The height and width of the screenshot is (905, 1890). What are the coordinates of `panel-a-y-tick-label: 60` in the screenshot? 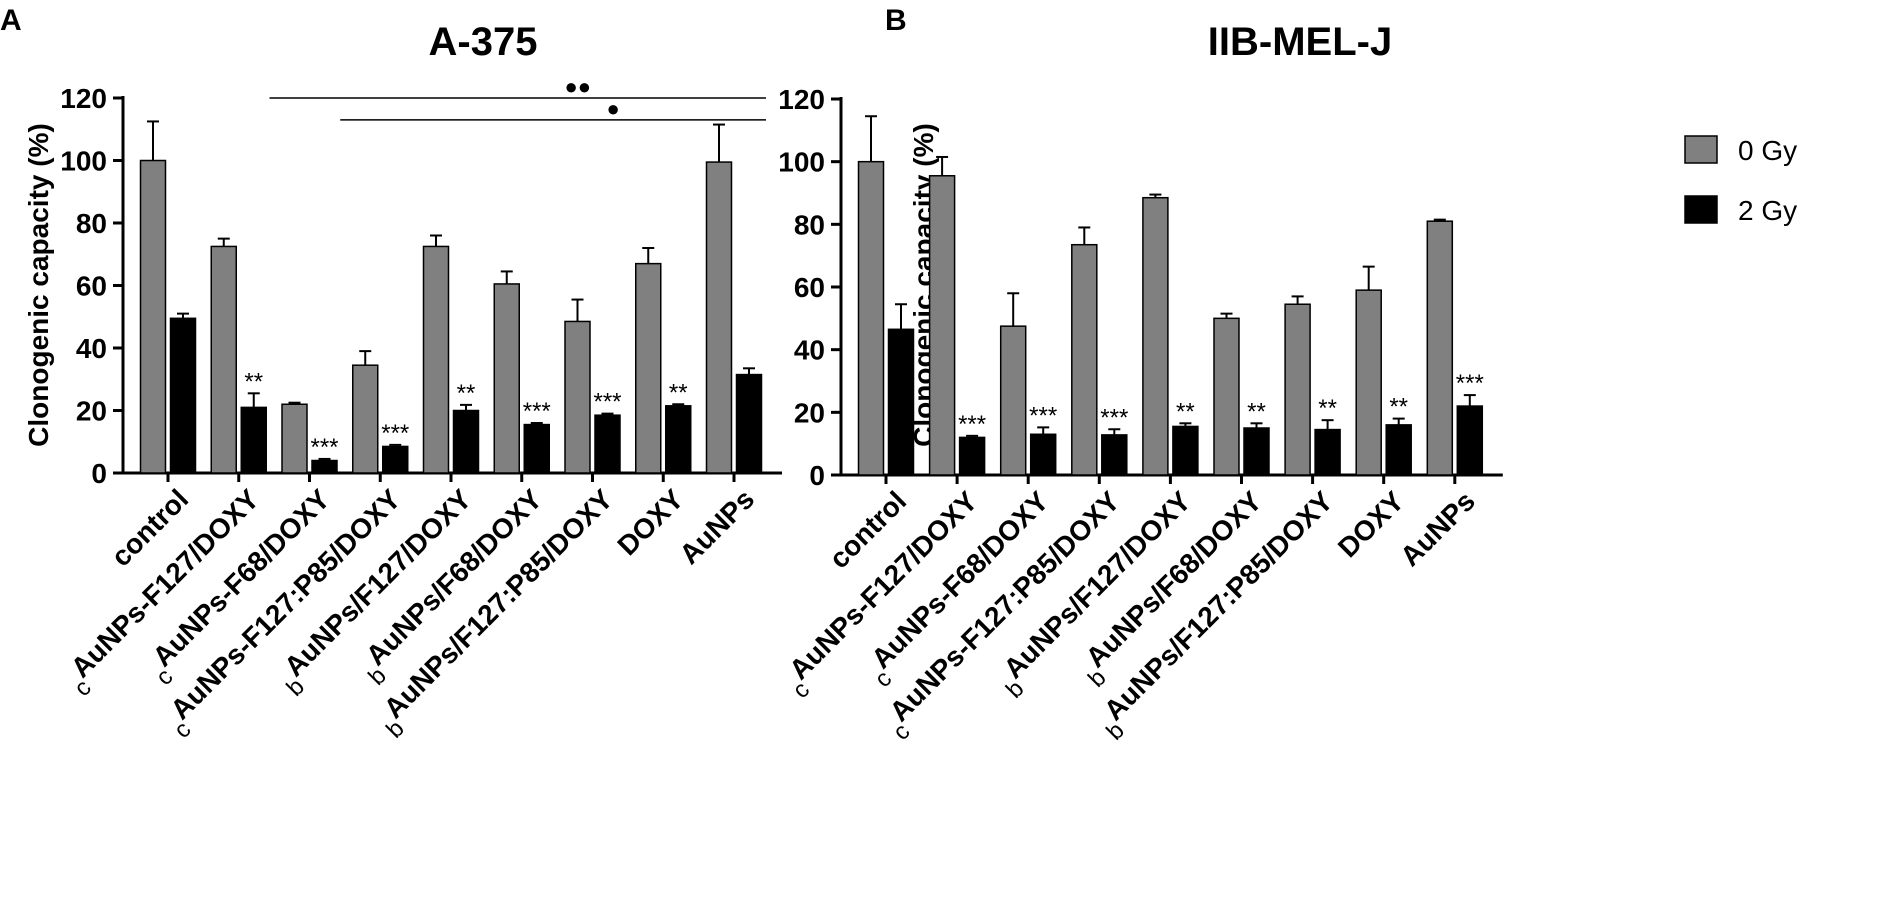 It's located at (91, 286).